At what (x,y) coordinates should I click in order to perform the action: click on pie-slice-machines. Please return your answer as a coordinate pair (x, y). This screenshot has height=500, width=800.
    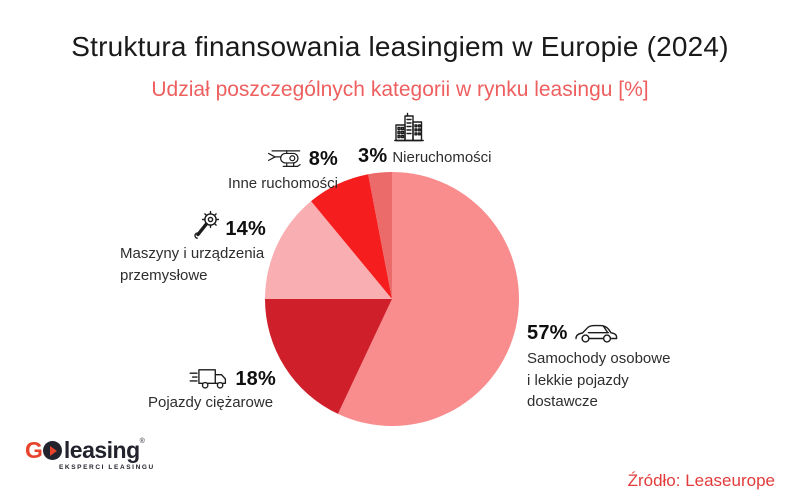
    Looking at the image, I should click on (328, 250).